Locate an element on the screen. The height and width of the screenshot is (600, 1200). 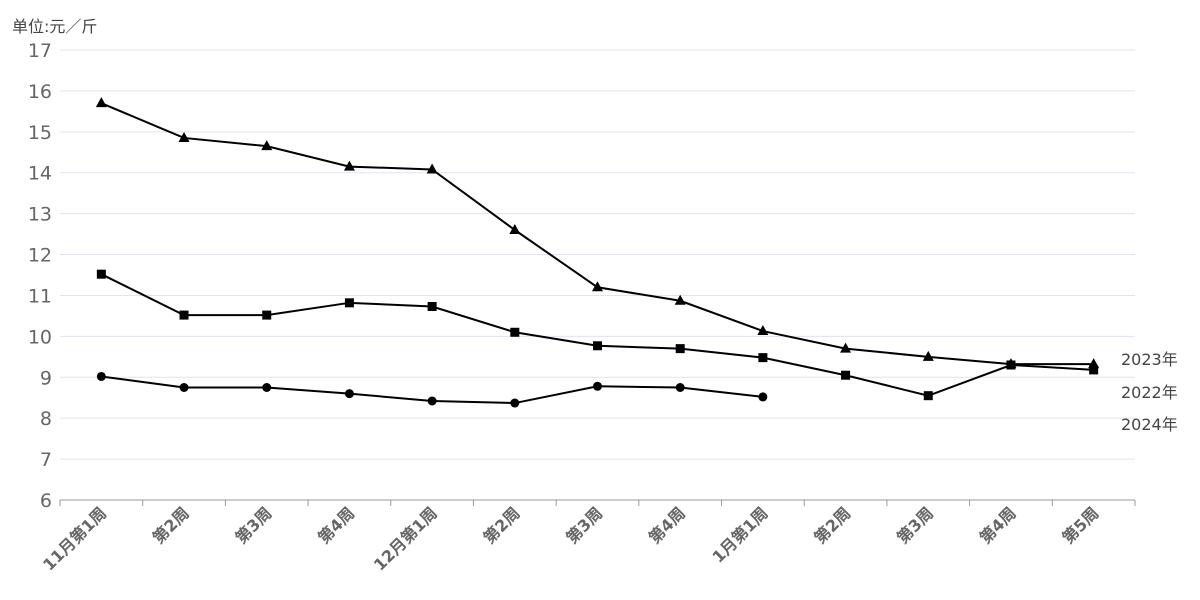
y-tick-label: 7 is located at coordinates (46, 460).